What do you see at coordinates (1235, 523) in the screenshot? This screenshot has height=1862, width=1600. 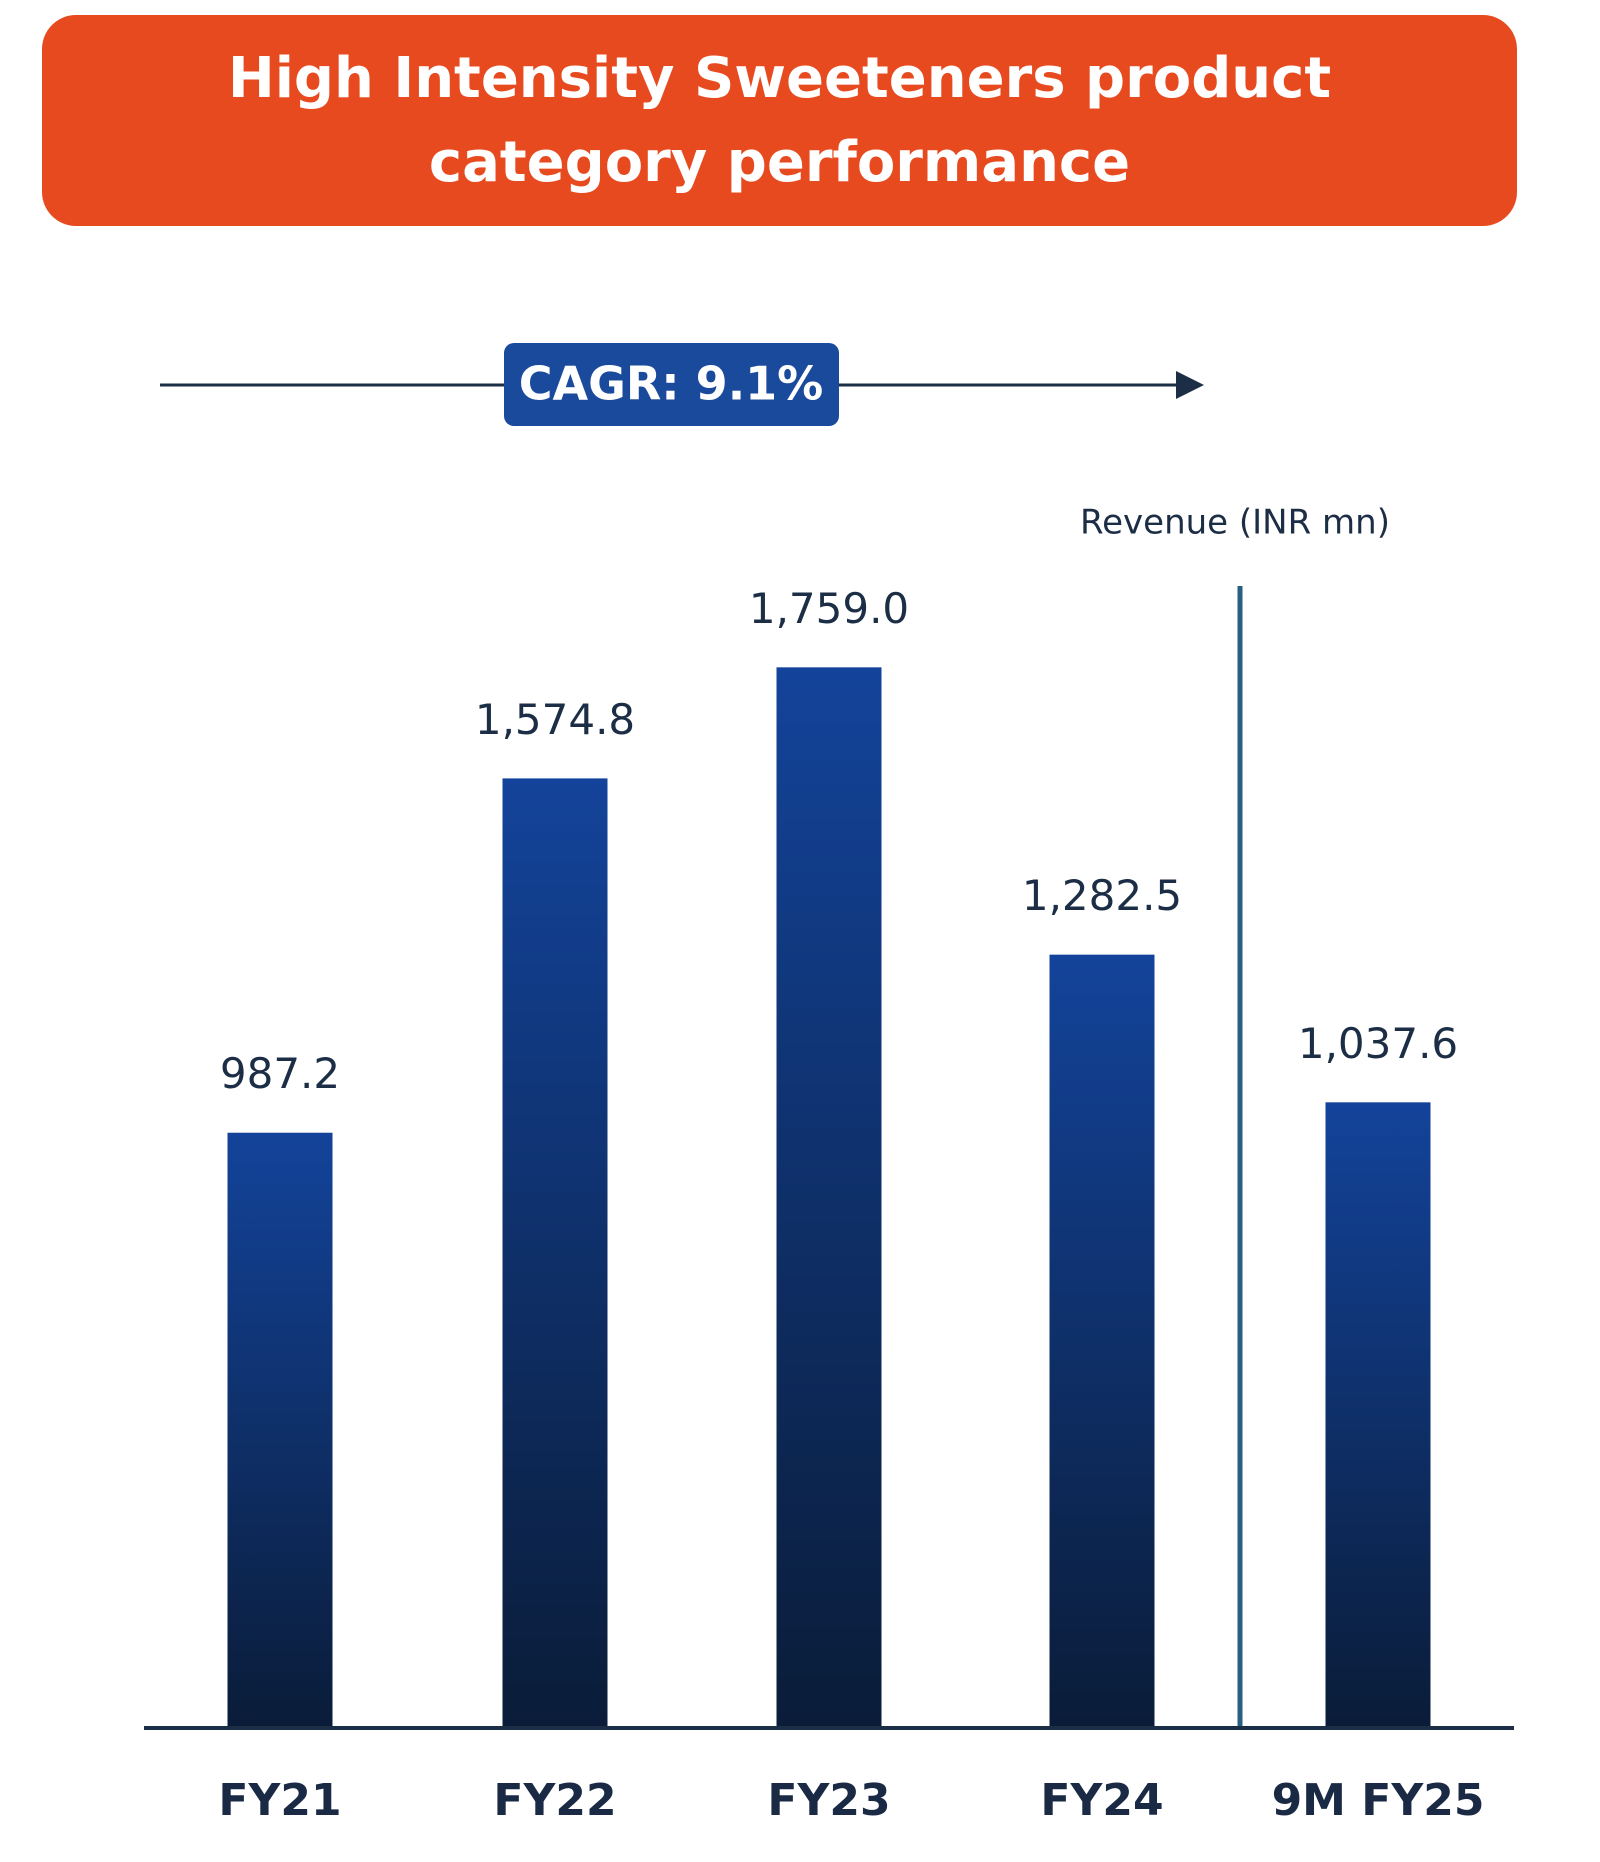 I see `unit-label: Revenue (INR mn)` at bounding box center [1235, 523].